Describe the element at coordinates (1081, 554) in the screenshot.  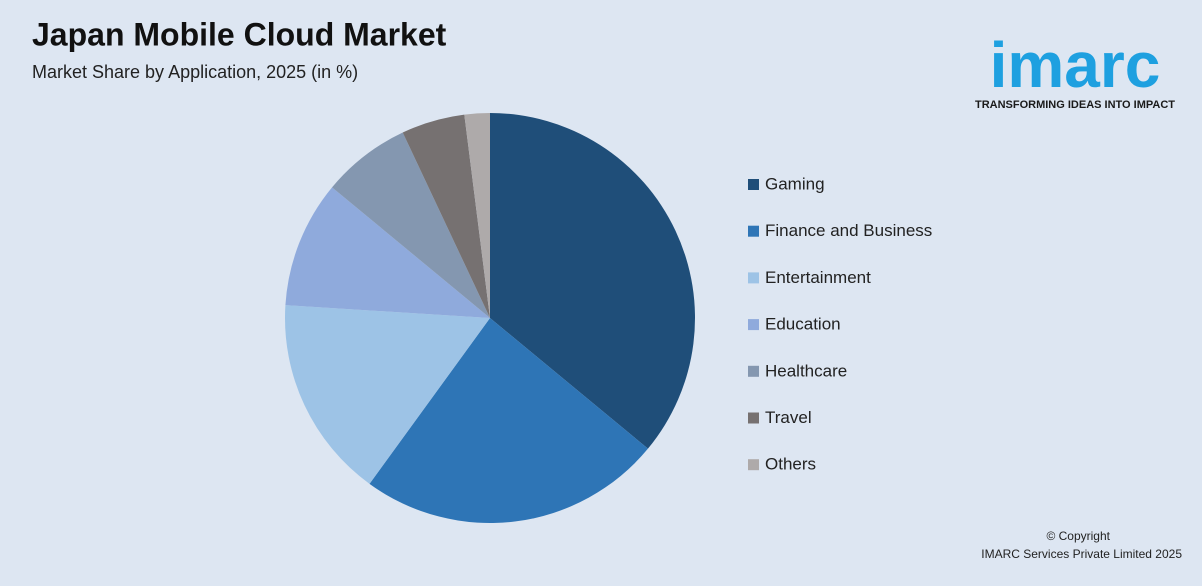
I see `copyright: IMARC Services Private Limited 2025` at that location.